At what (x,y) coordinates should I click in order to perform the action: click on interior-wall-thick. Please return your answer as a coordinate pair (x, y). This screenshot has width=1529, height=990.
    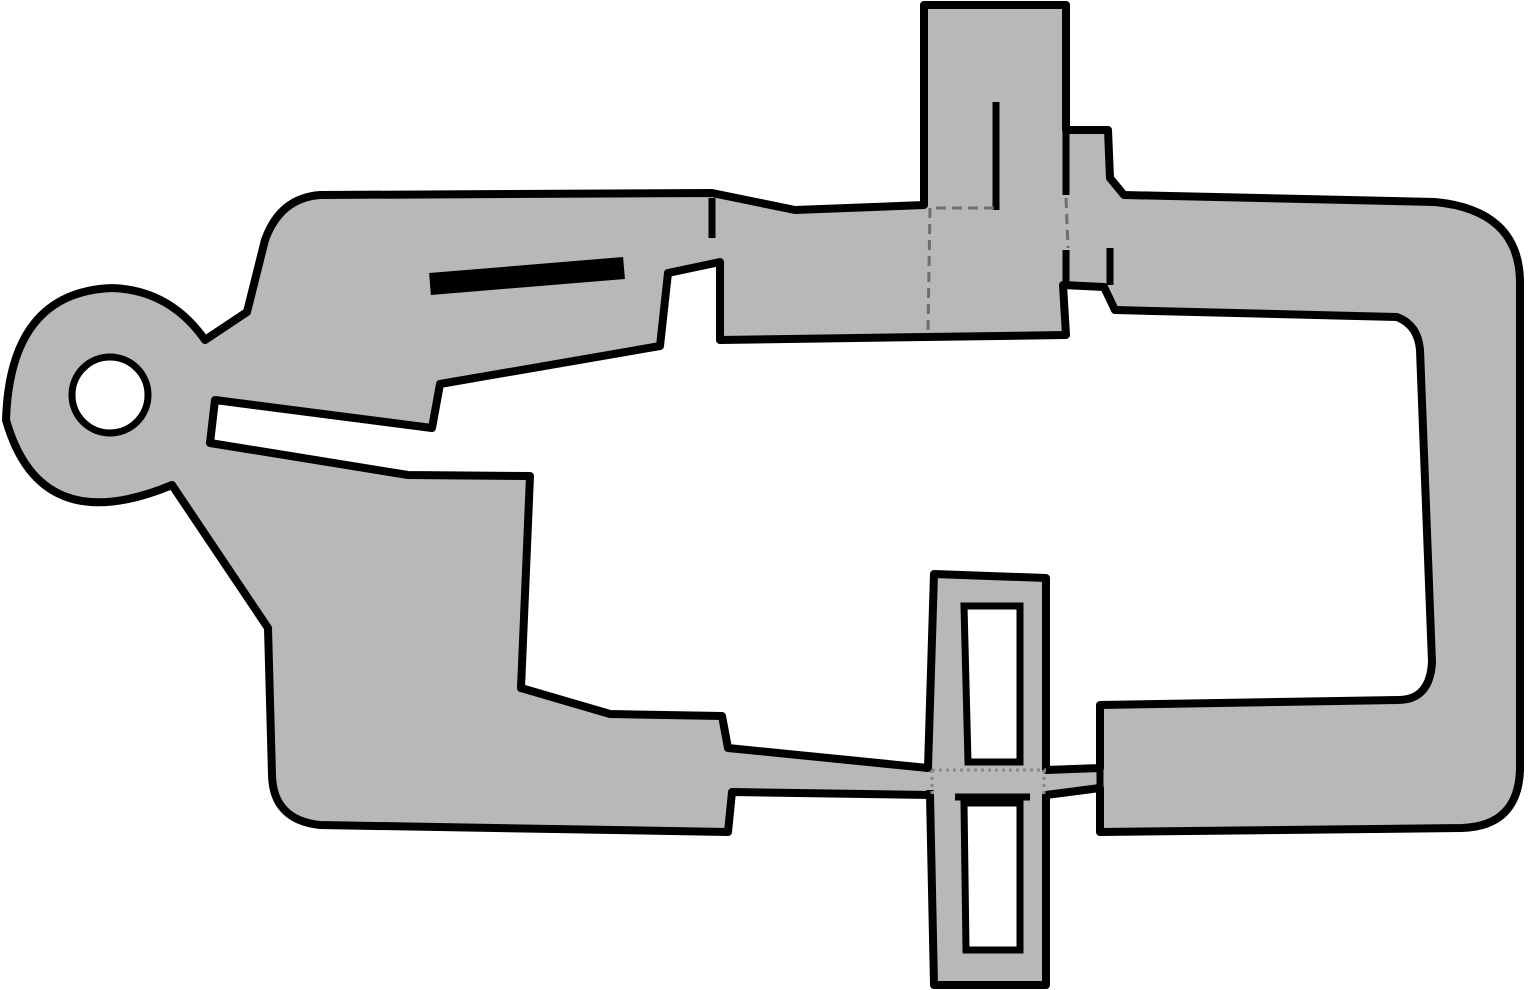
    Looking at the image, I should click on (527, 276).